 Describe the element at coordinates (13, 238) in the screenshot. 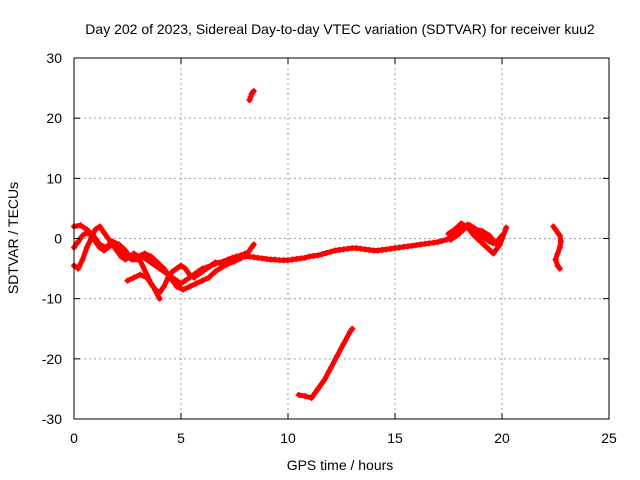

I see `y-axis-label: SDTVAR / TECUs` at that location.